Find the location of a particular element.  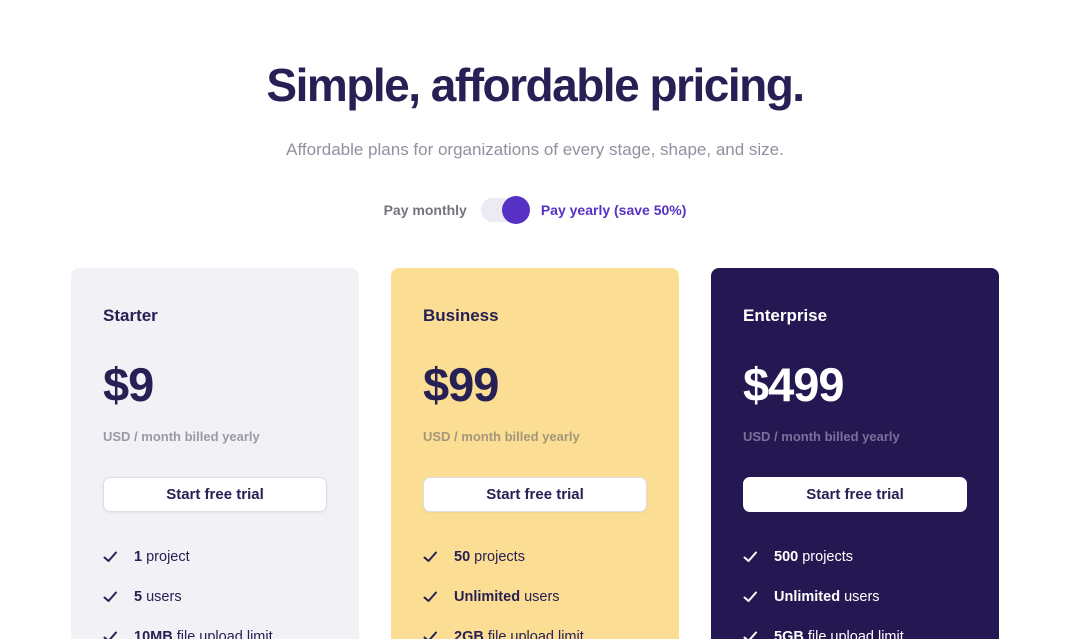

feature-item: 5GB file upload limit is located at coordinates (855, 634).